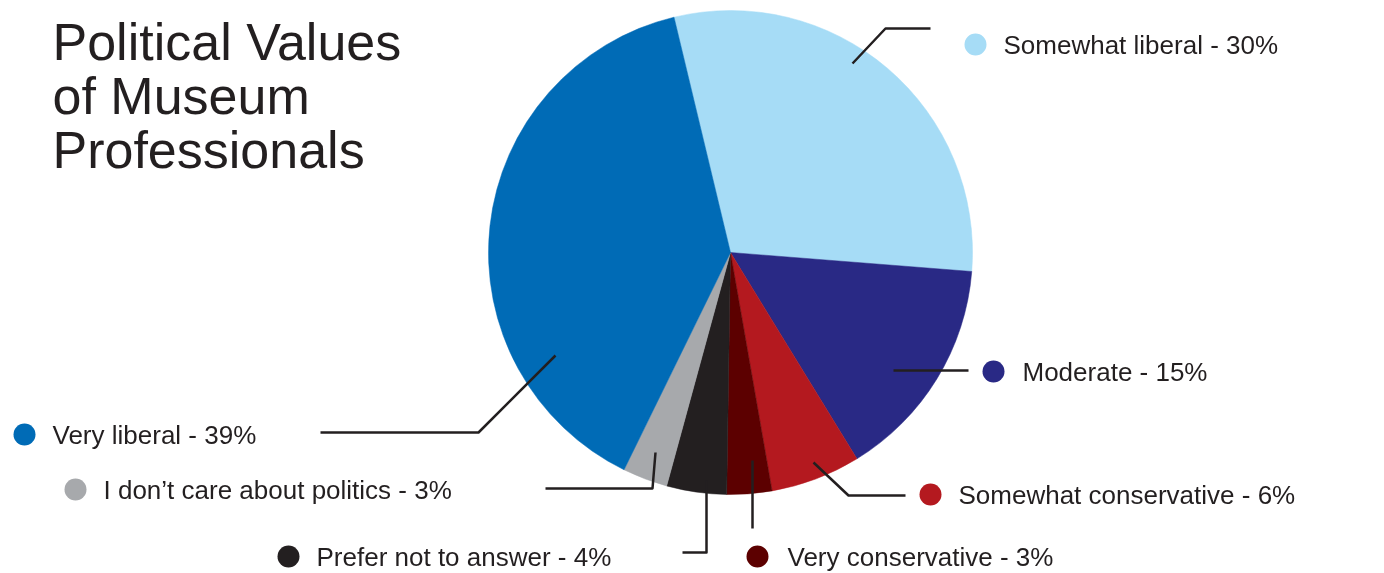 This screenshot has height=573, width=1384. I want to click on legend-label: Somewhat liberal - 30%, so click(1141, 44).